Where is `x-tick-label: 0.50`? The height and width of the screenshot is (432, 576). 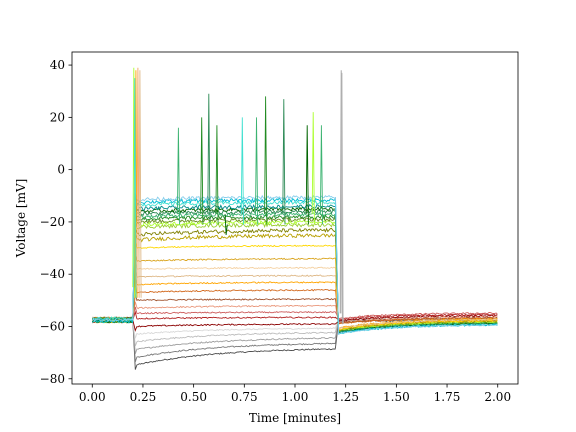 x-tick-label: 0.50 is located at coordinates (193, 397).